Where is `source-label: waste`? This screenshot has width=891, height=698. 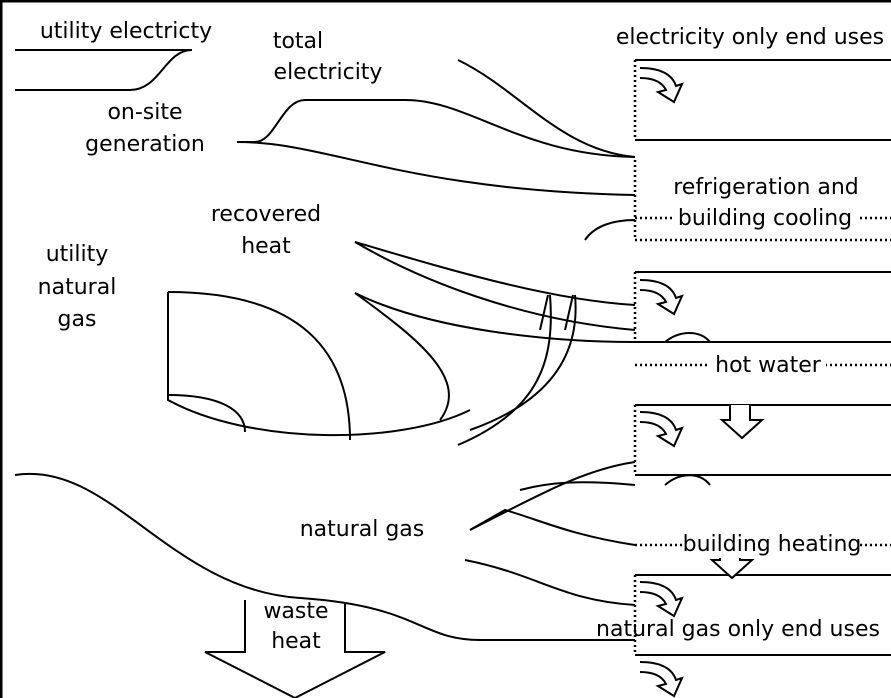
source-label: waste is located at coordinates (295, 611).